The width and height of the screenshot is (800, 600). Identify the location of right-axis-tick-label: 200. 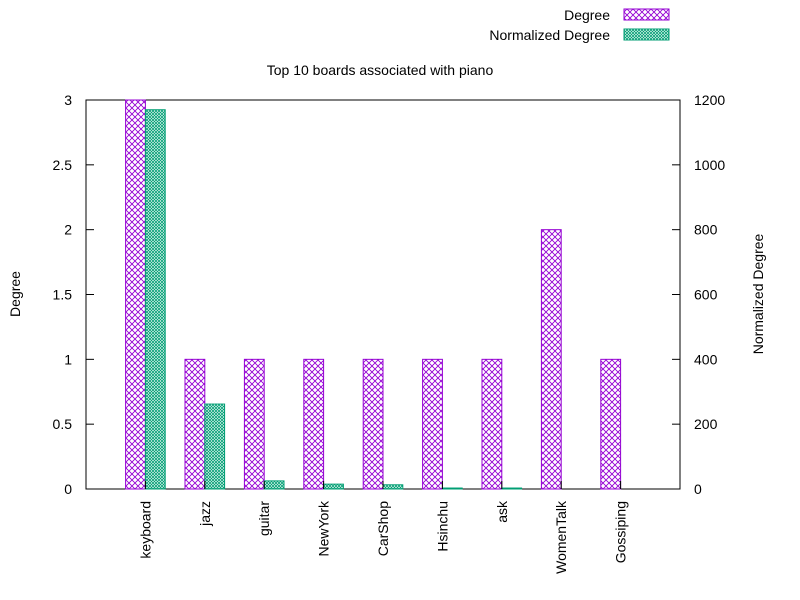
(706, 424).